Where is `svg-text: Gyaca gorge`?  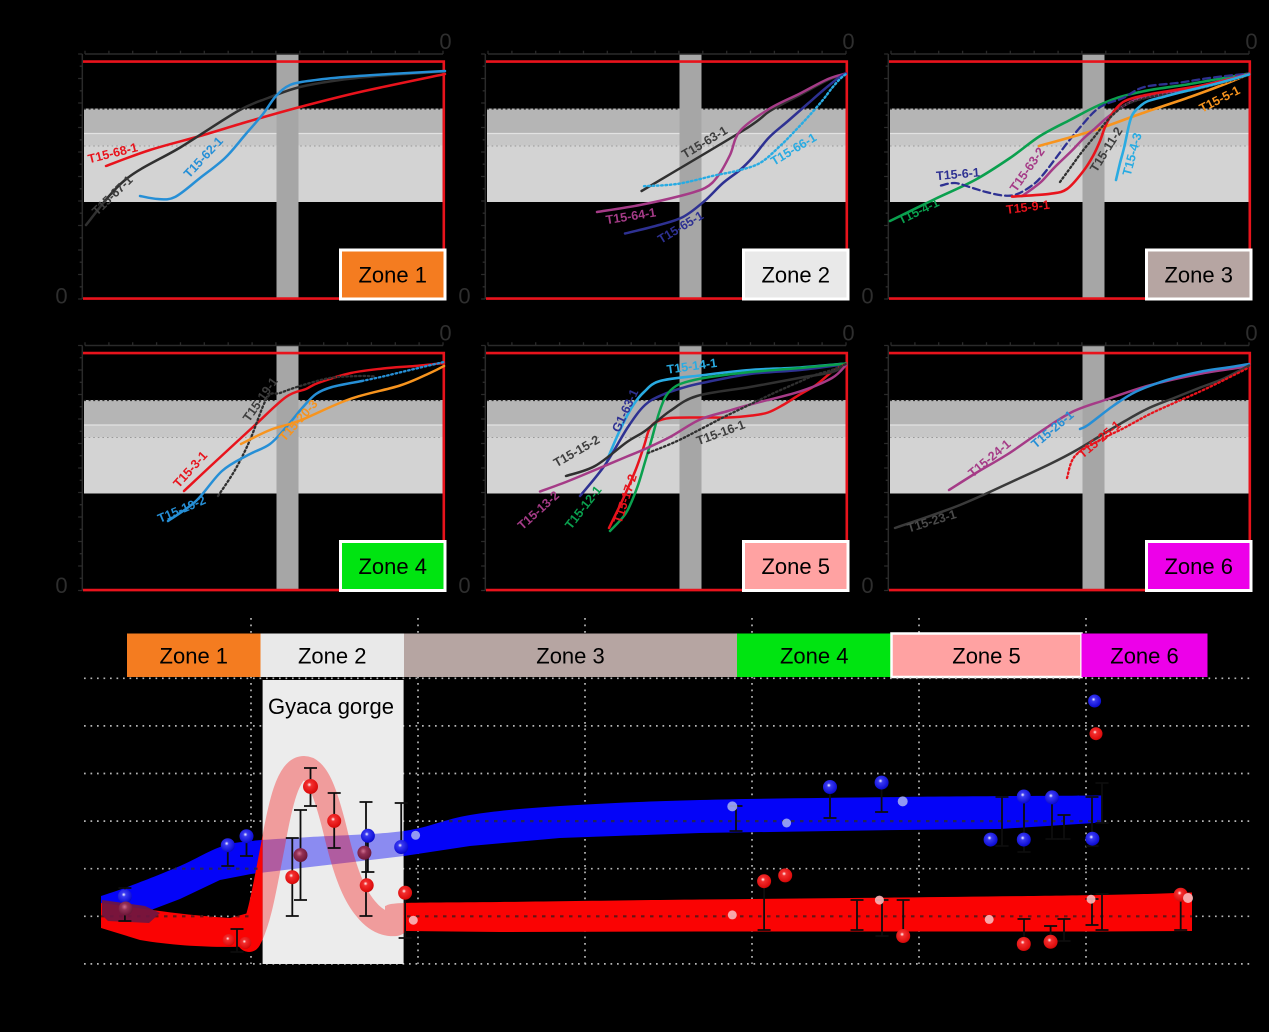
svg-text: Gyaca gorge is located at coordinates (331, 706).